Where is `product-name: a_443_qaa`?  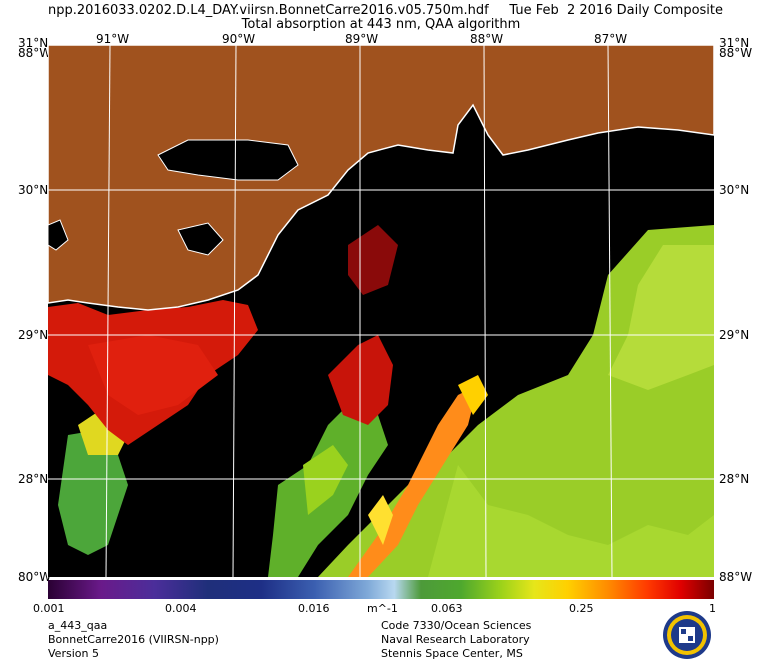 product-name: a_443_qaa is located at coordinates (78, 625).